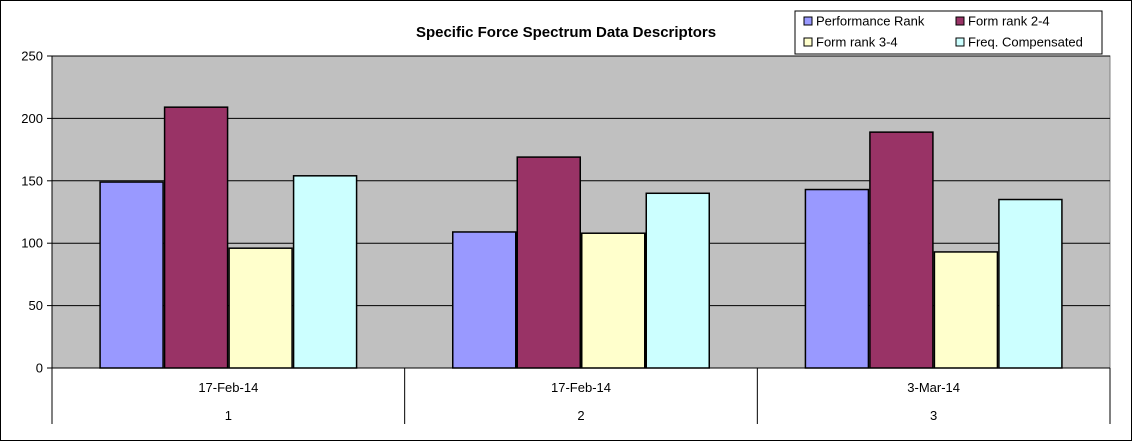  What do you see at coordinates (1009, 21) in the screenshot?
I see `legend-label-2: Form rank 2-4` at bounding box center [1009, 21].